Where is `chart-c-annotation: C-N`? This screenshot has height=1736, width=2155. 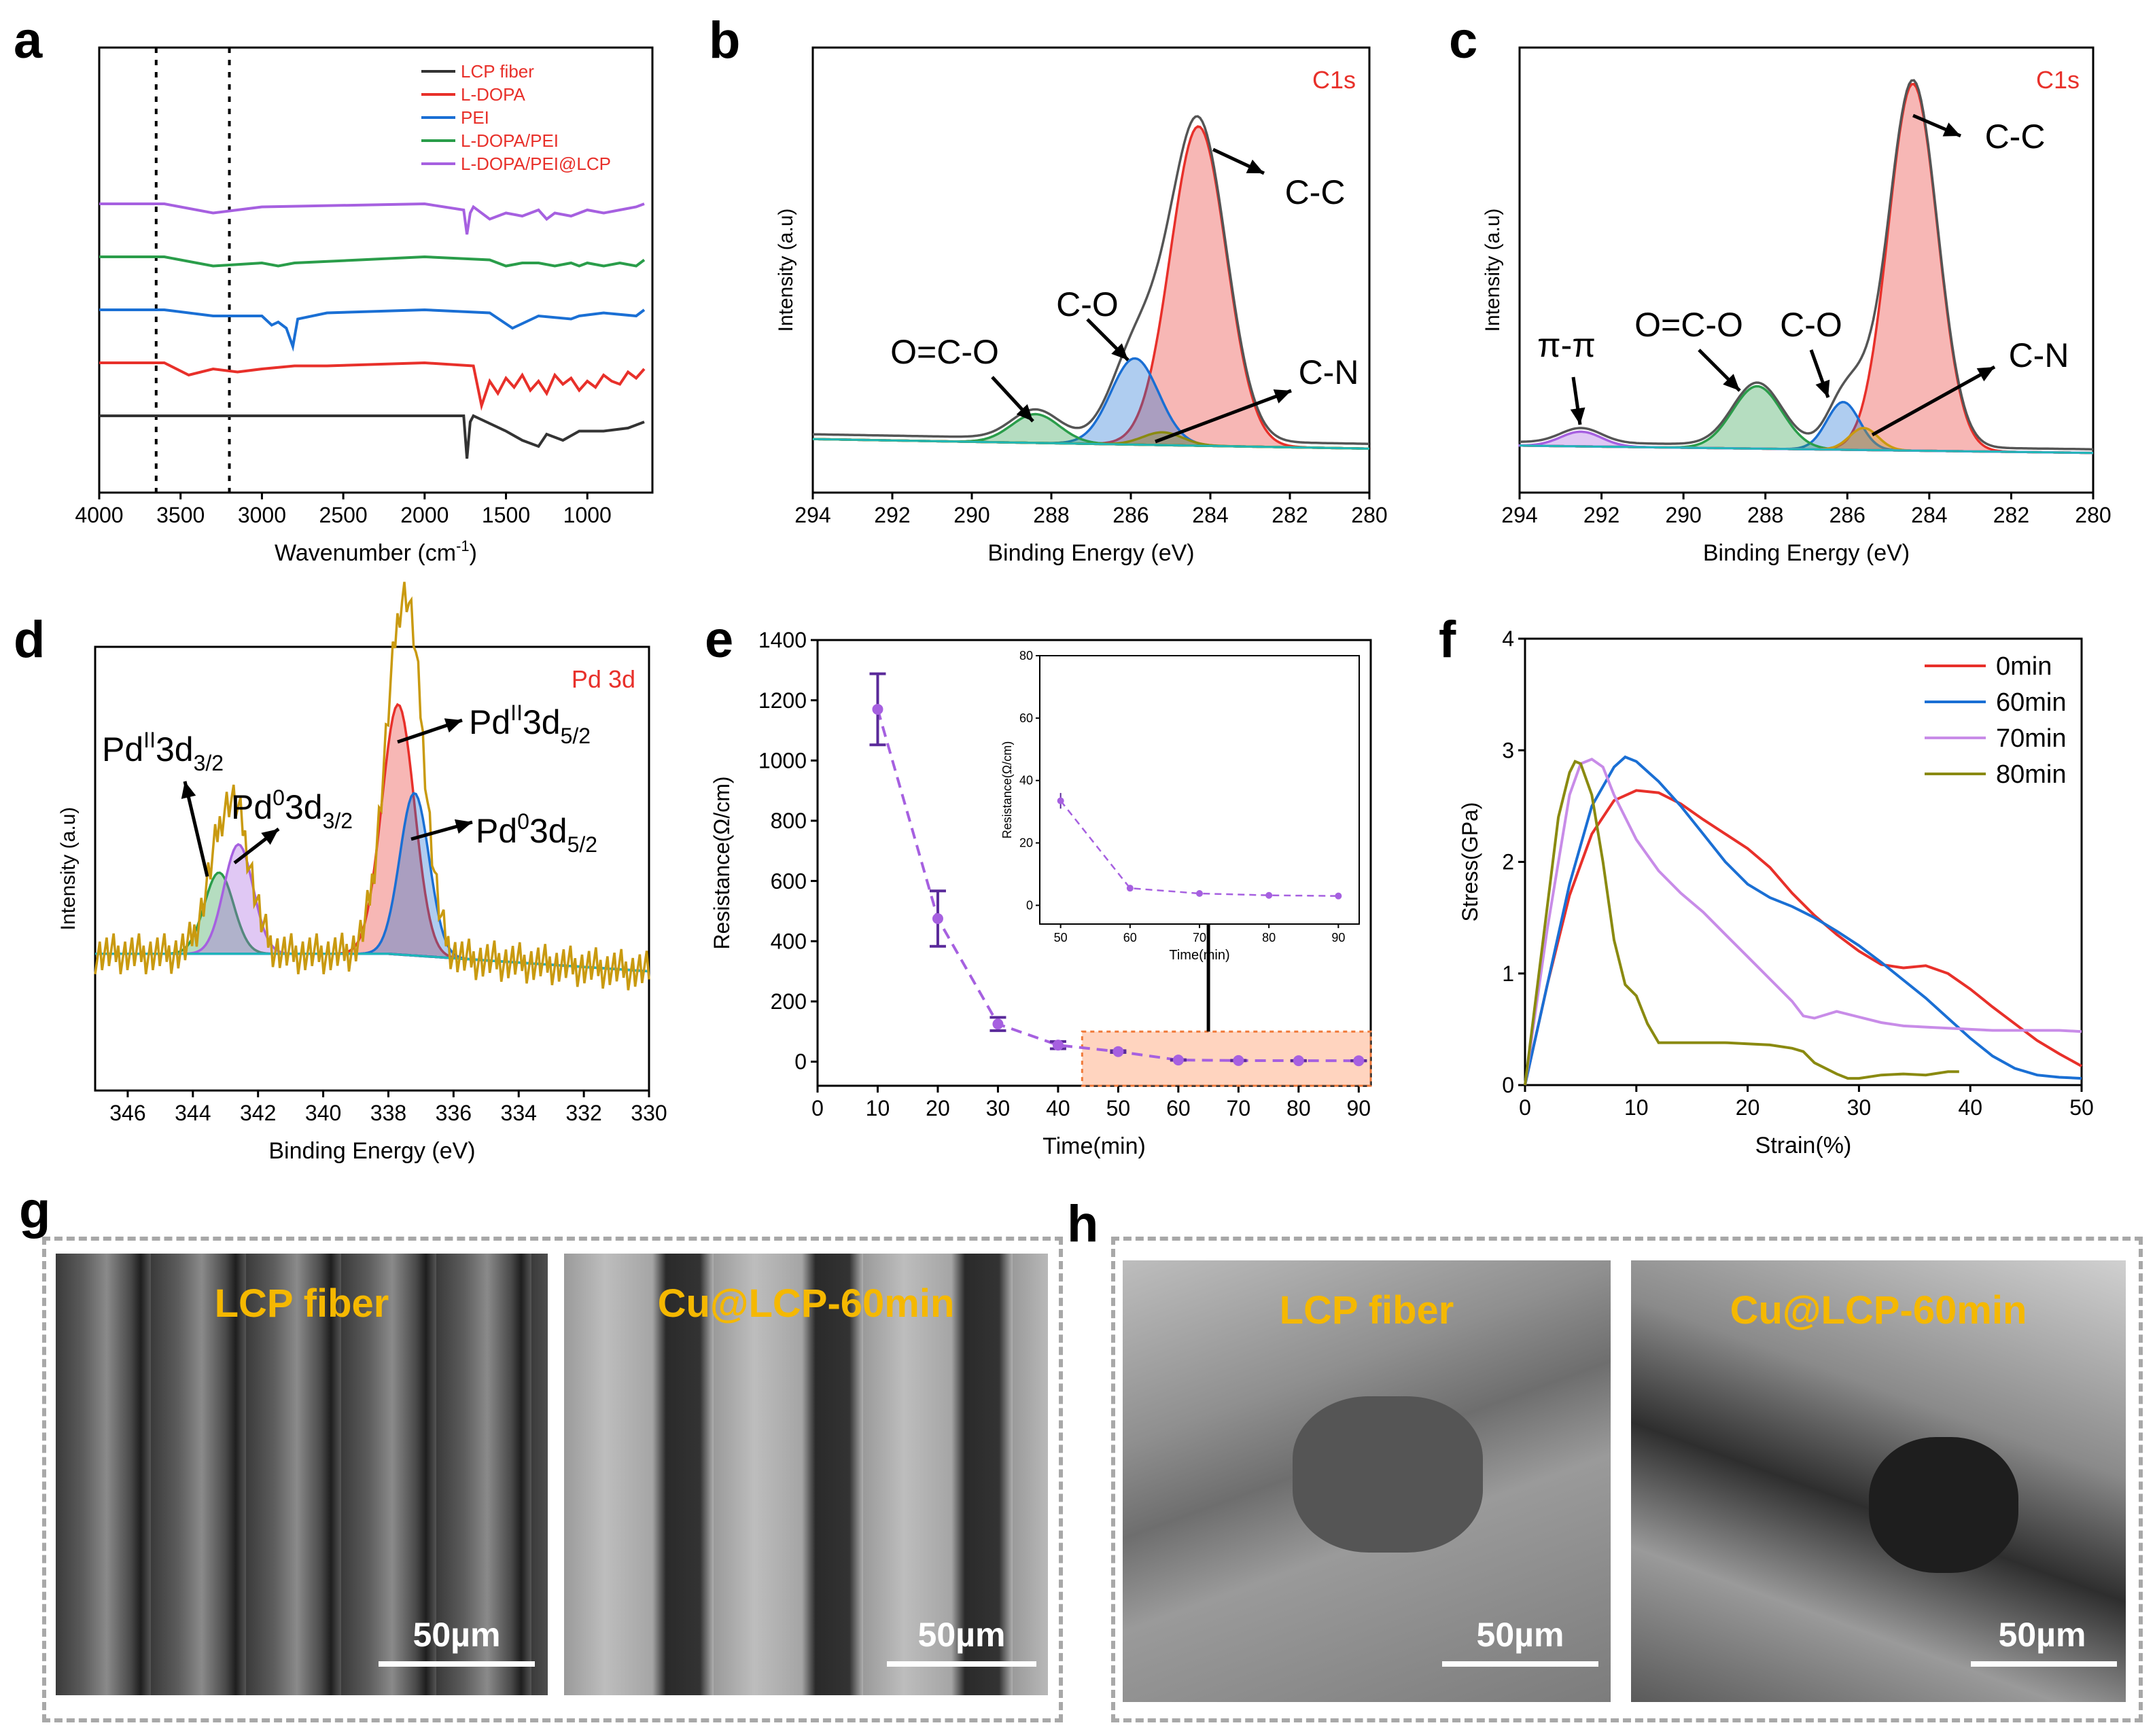 chart-c-annotation: C-N is located at coordinates (2039, 355).